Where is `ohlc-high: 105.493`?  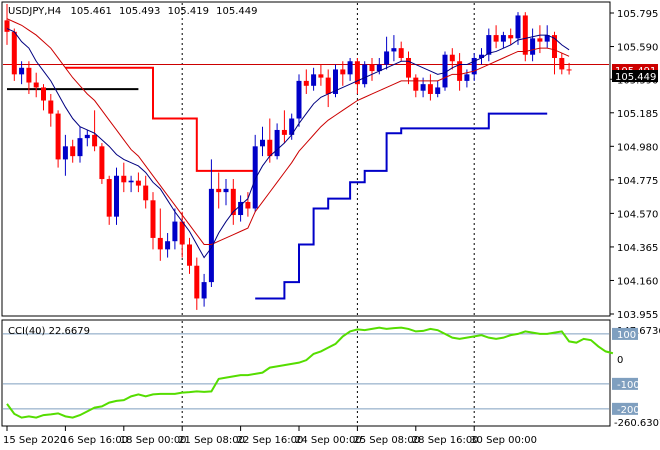
ohlc-high: 105.493 is located at coordinates (139, 11).